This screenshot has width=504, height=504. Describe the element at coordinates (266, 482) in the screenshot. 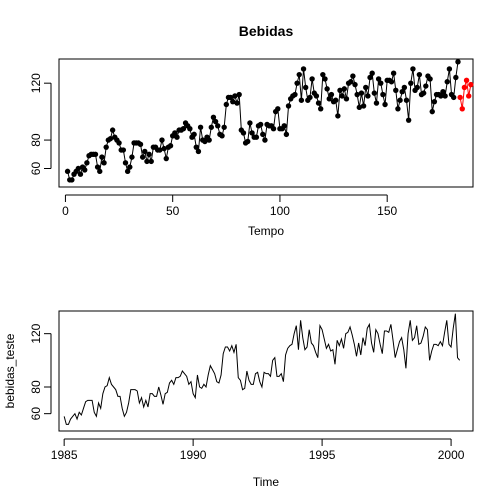

I see `bottom-x-axis-label: Time` at that location.